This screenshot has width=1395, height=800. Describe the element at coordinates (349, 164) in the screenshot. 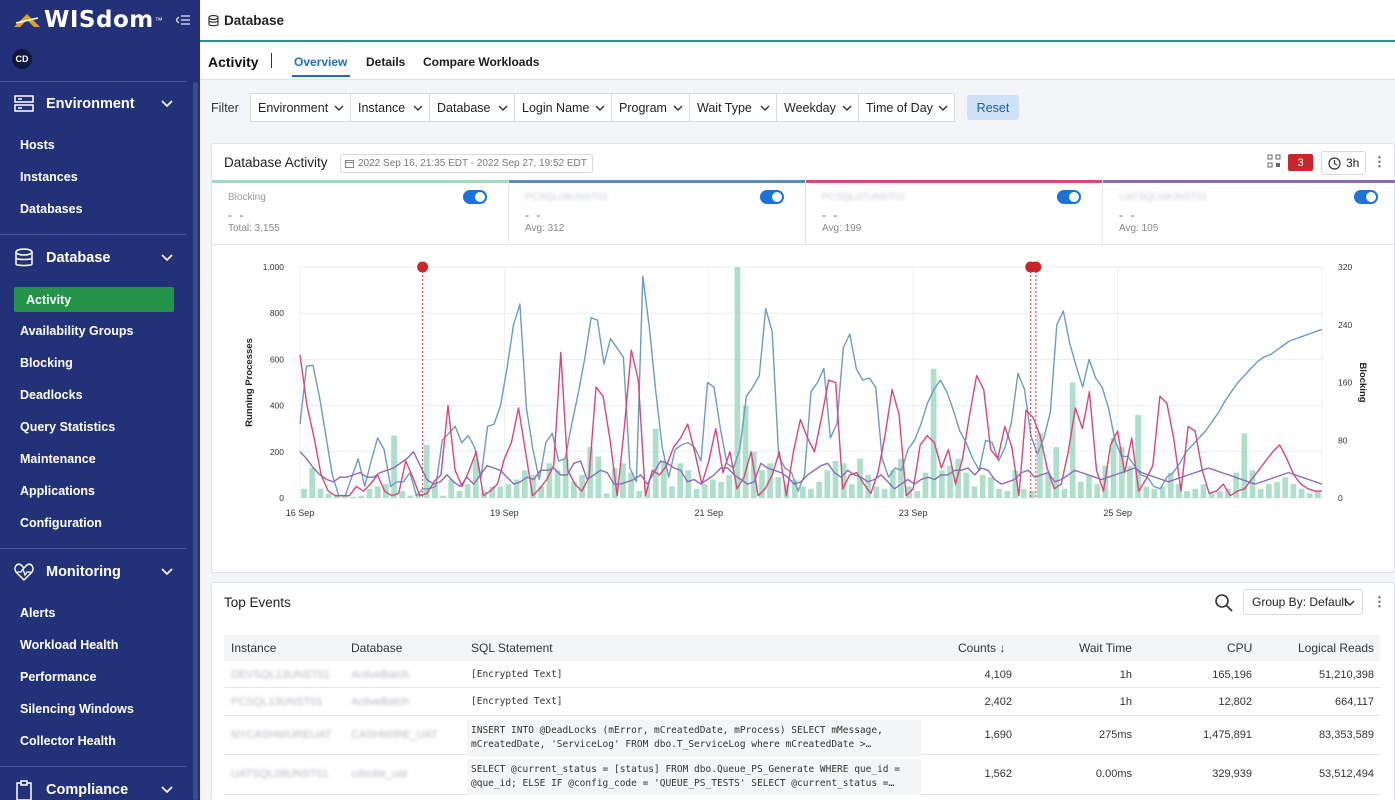

I see `calendar-icon` at that location.